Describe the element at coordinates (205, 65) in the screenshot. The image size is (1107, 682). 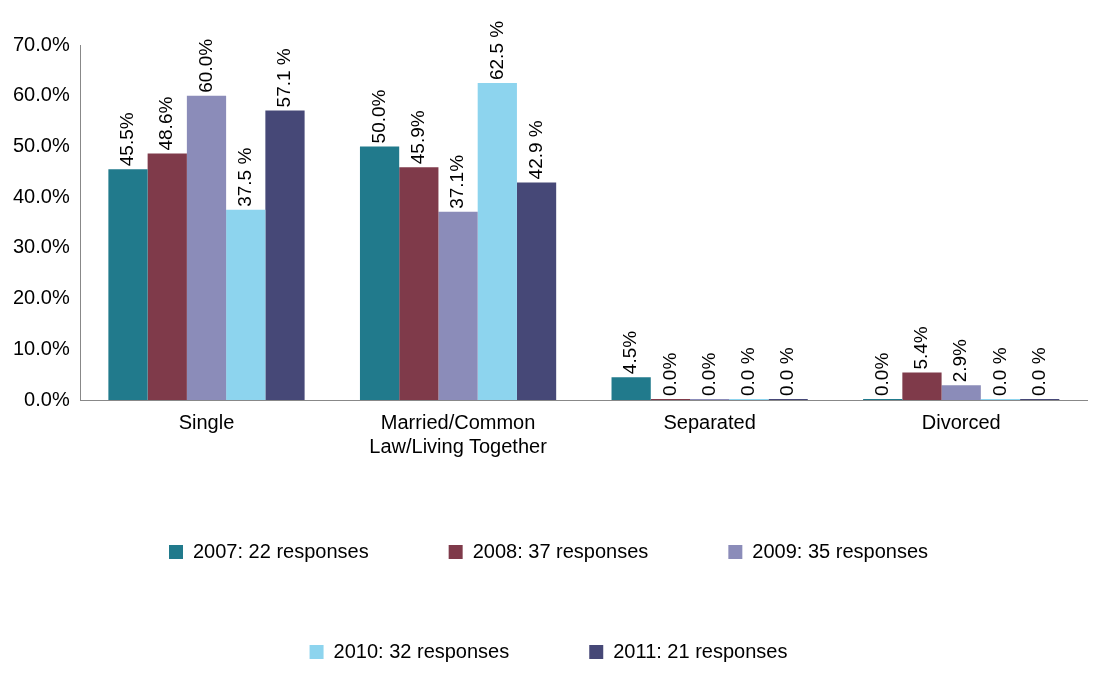
I see `data-label: 60.0%` at that location.